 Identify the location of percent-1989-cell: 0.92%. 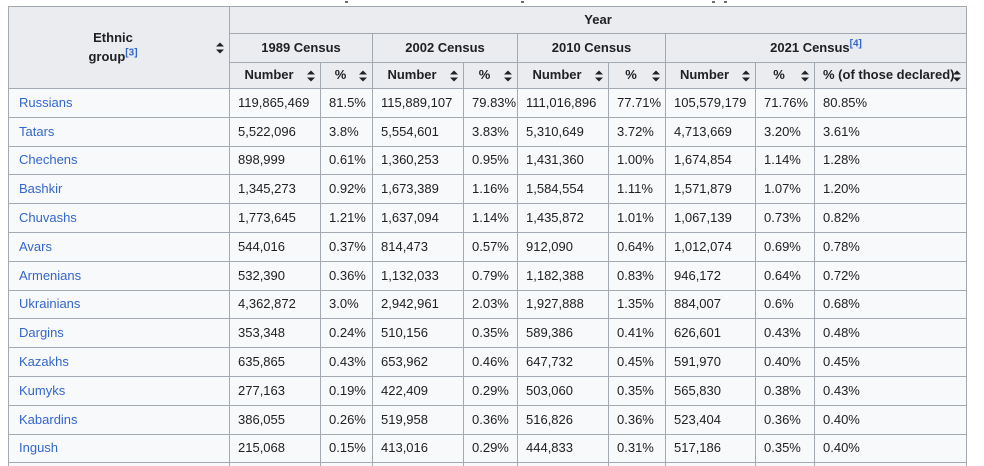
(346, 189).